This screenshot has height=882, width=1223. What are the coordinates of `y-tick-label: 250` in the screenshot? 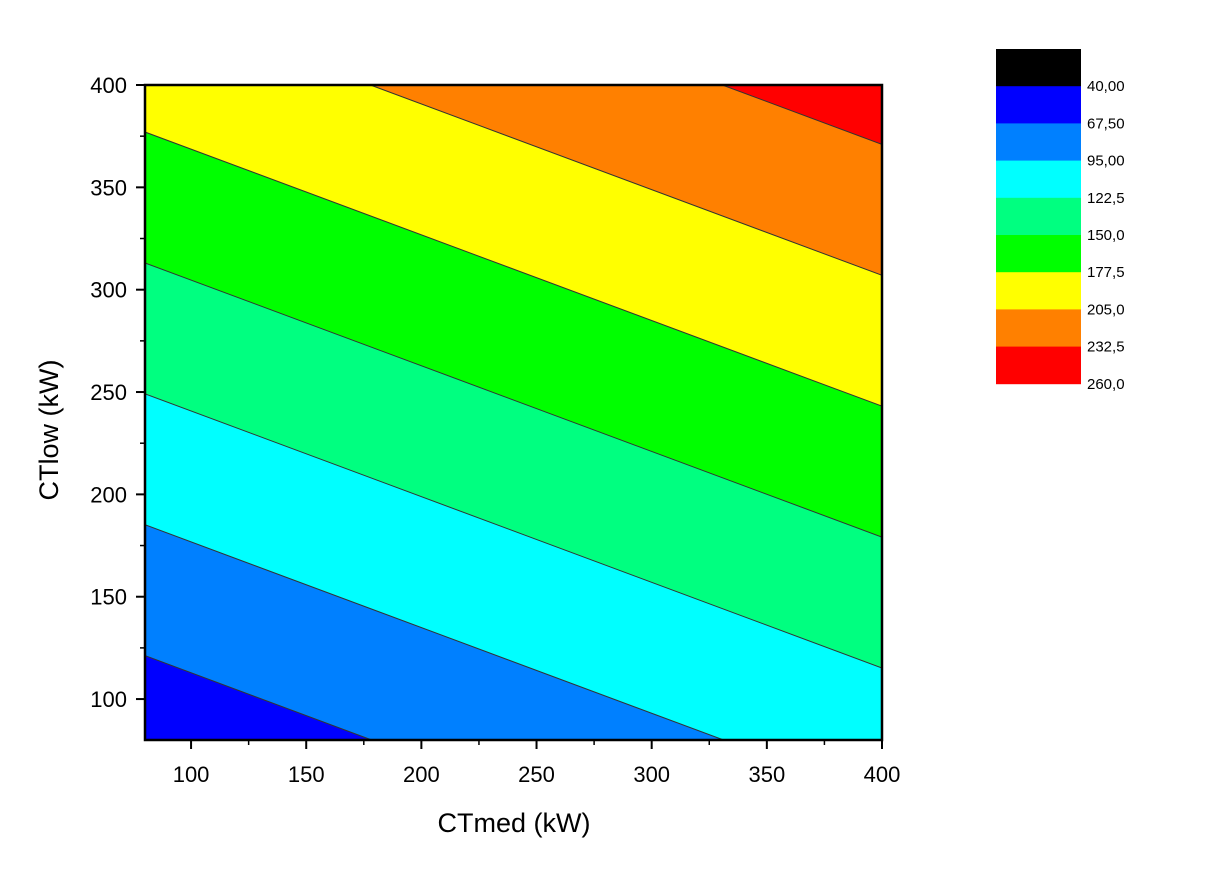 It's located at (108, 392).